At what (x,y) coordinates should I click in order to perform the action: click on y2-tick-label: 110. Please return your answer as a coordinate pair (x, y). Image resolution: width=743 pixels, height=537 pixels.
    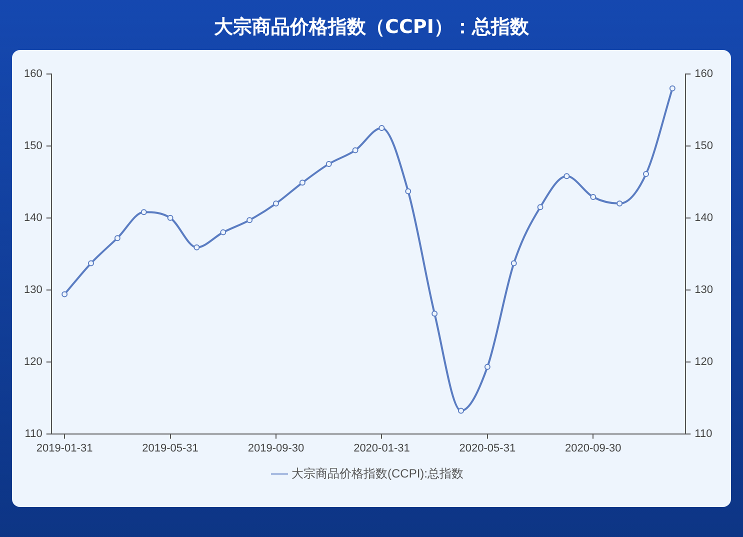
    Looking at the image, I should click on (703, 434).